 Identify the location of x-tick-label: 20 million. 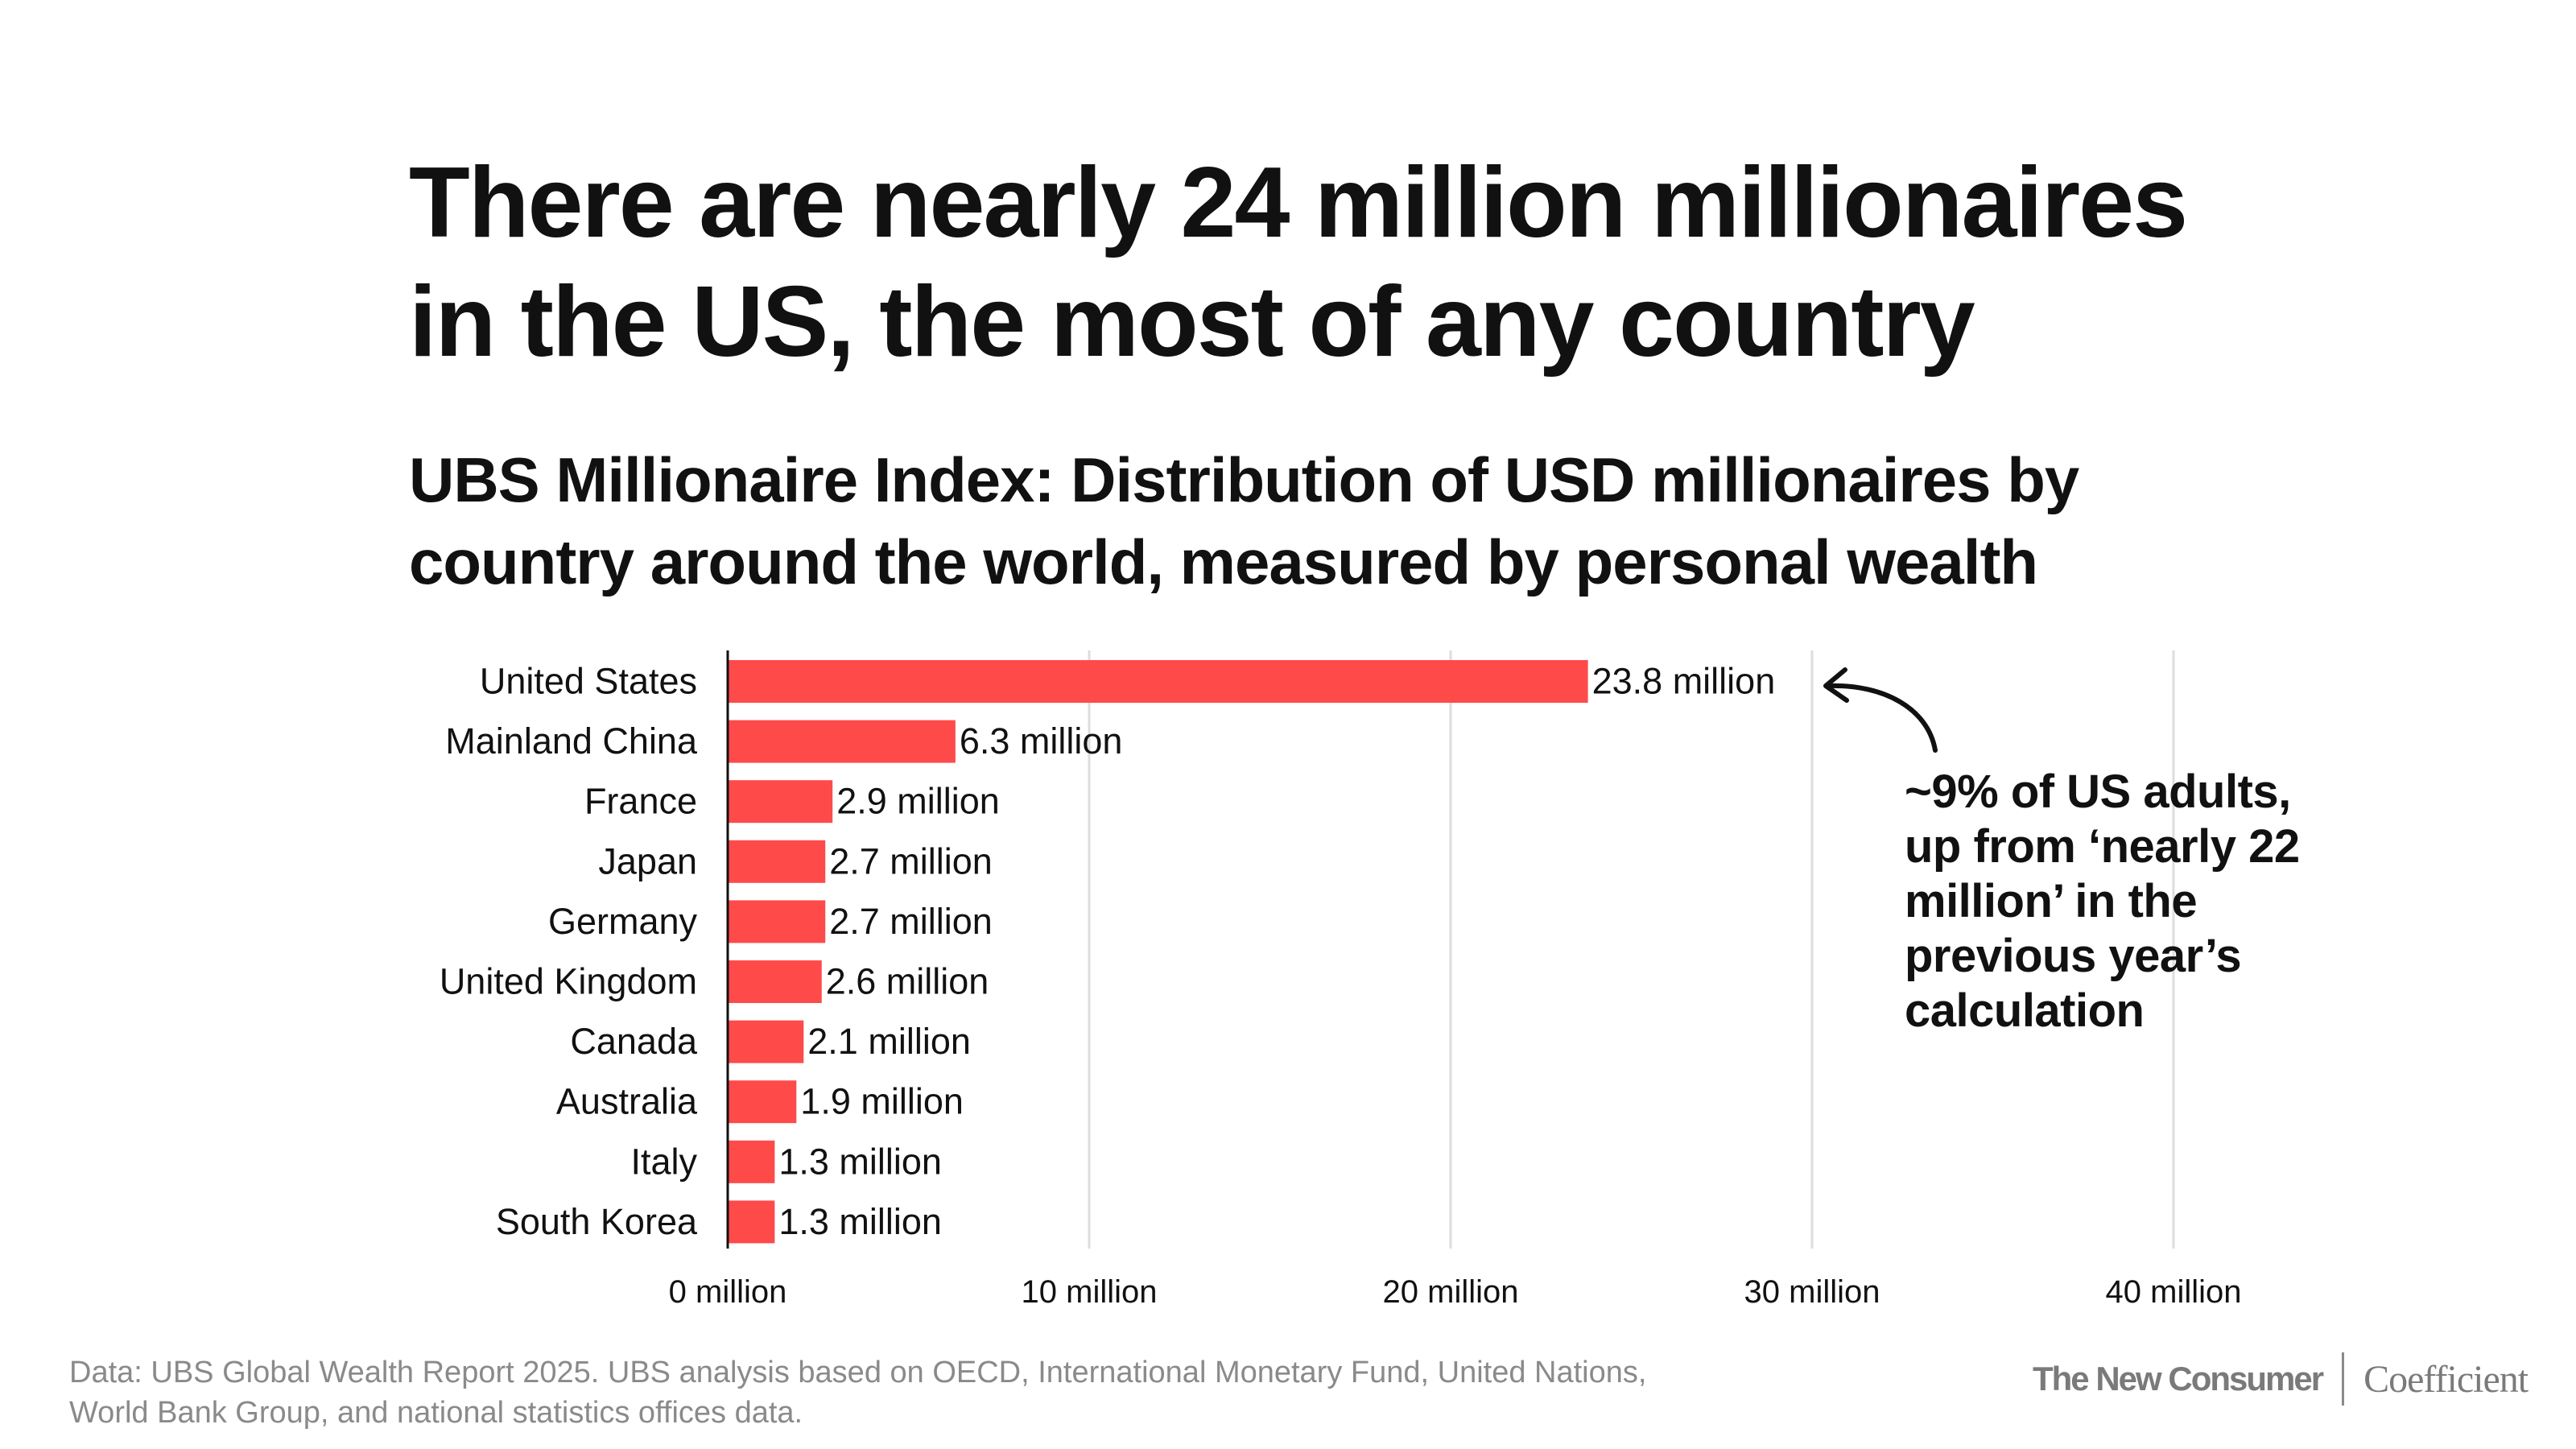
(1451, 1292).